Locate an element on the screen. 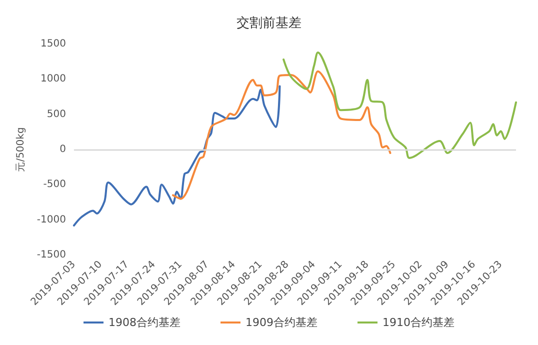  y-tick-label: 1500 is located at coordinates (53, 44).